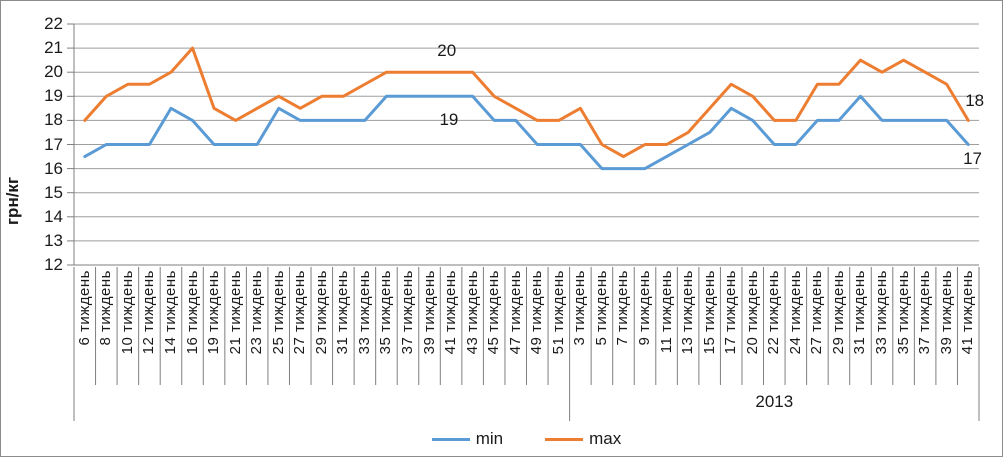 Image resolution: width=1003 pixels, height=457 pixels. I want to click on week-label: 12 тиждень, so click(149, 312).